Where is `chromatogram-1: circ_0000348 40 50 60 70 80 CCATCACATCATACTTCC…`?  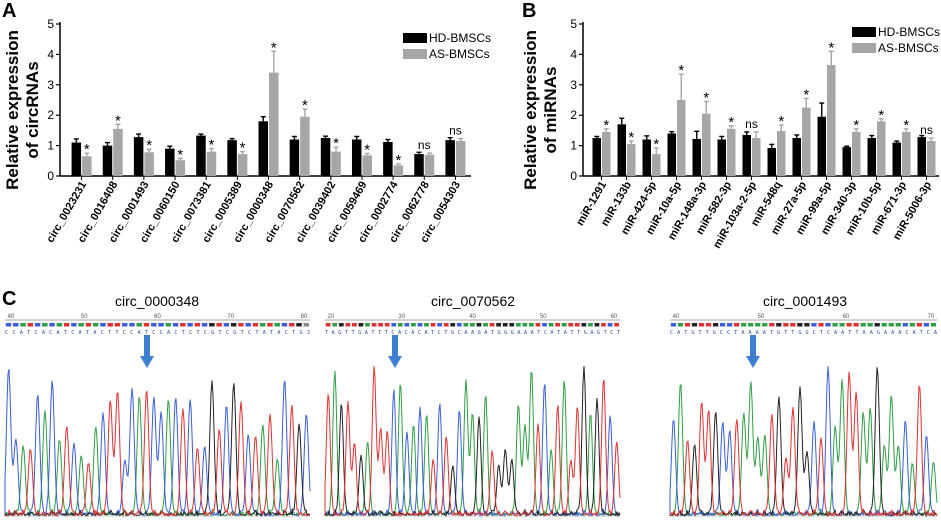 chromatogram-1: circ_0000348 40 50 60 70 80 CCATCACATCATACTTCC… is located at coordinates (157, 405).